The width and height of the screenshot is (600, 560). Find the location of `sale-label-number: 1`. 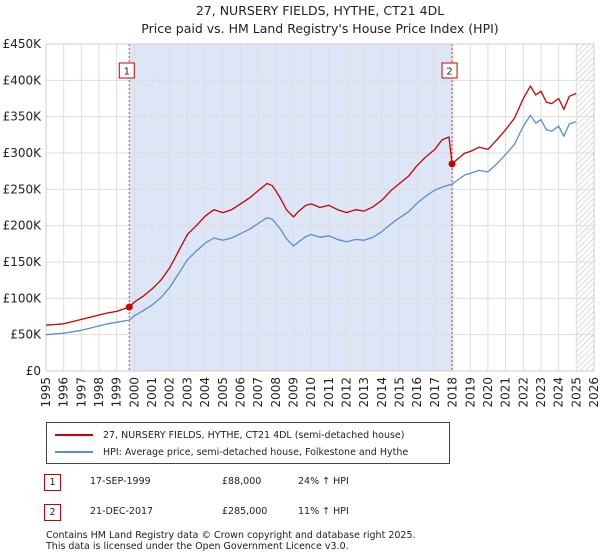

sale-label-number: 1 is located at coordinates (127, 72).